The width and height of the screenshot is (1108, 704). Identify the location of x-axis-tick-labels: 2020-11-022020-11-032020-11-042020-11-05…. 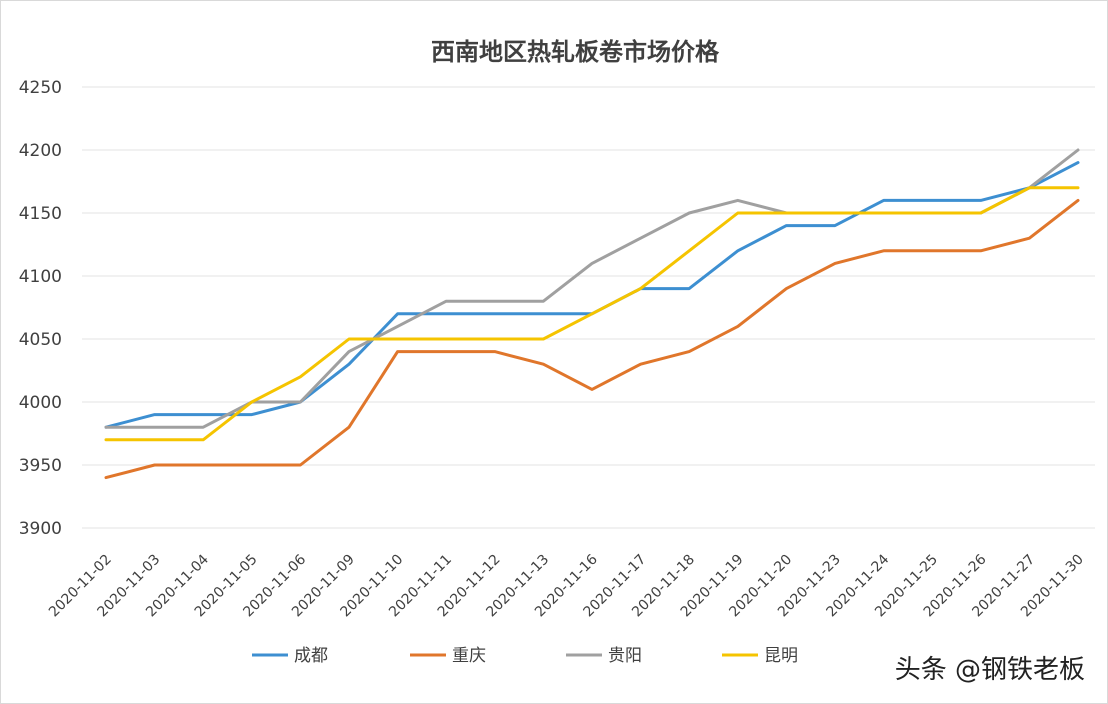
(566, 585).